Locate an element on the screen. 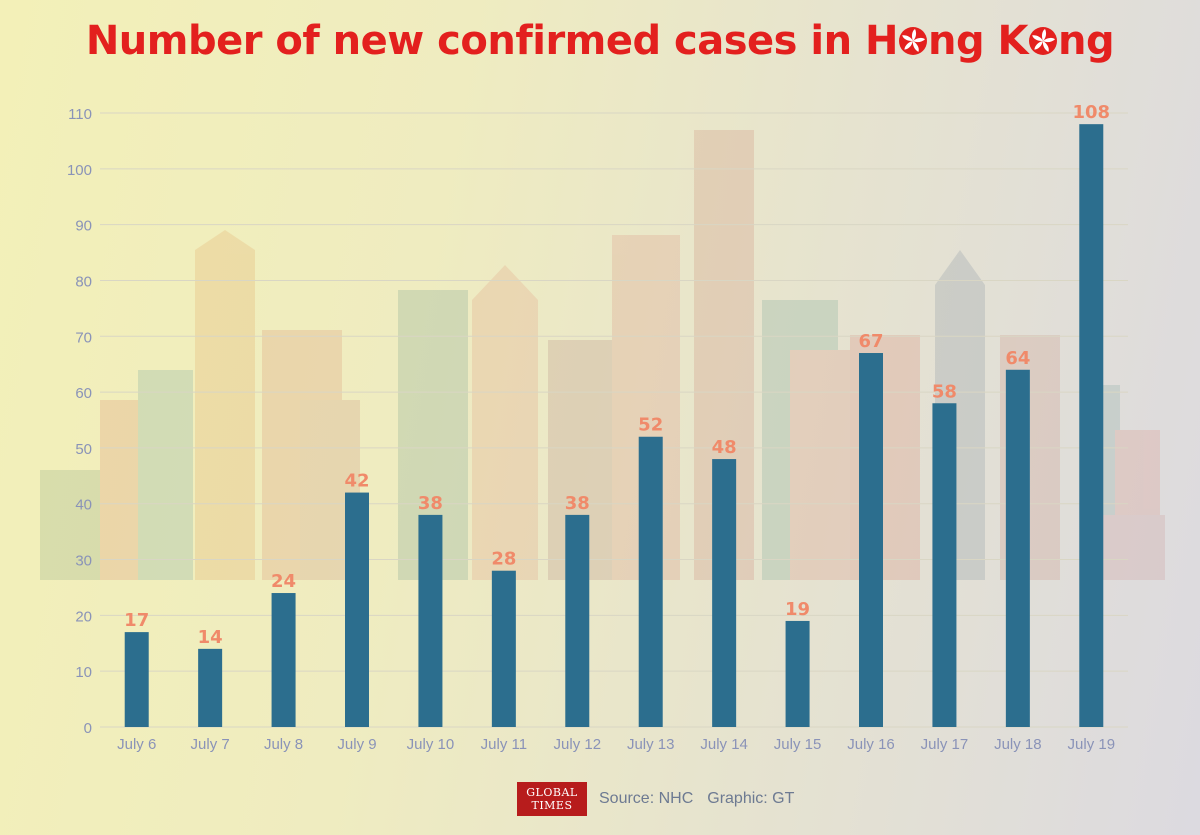  y-tick-label: 90 is located at coordinates (83, 226).